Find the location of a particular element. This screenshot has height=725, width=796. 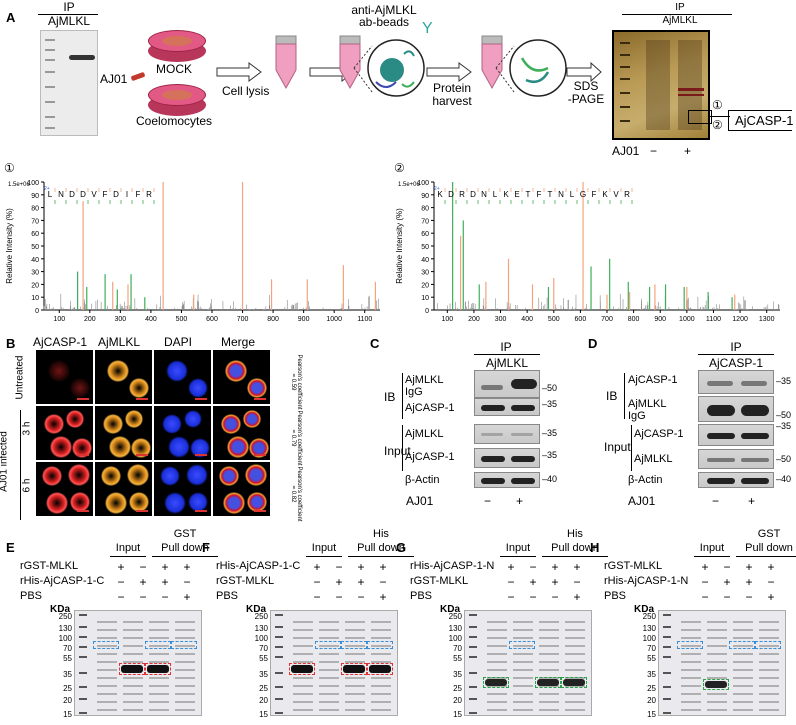

d-mw-0: 35 is located at coordinates (786, 381).